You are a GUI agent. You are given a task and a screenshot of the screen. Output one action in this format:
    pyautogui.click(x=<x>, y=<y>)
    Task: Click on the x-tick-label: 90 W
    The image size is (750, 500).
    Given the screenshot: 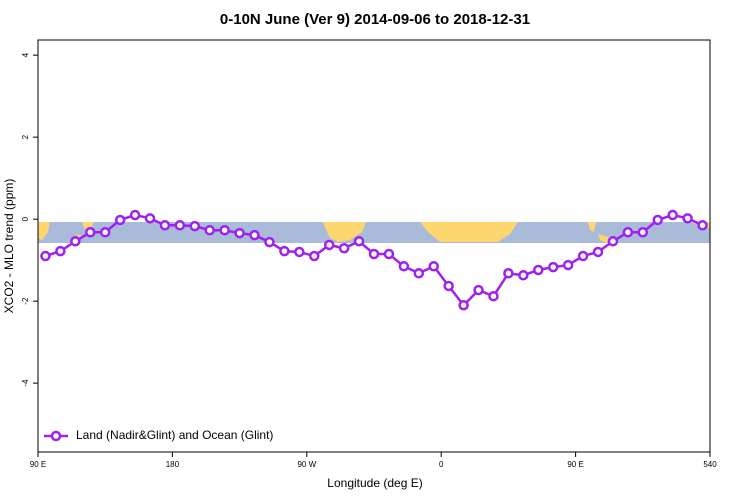 What is the action you would take?
    pyautogui.click(x=306, y=464)
    